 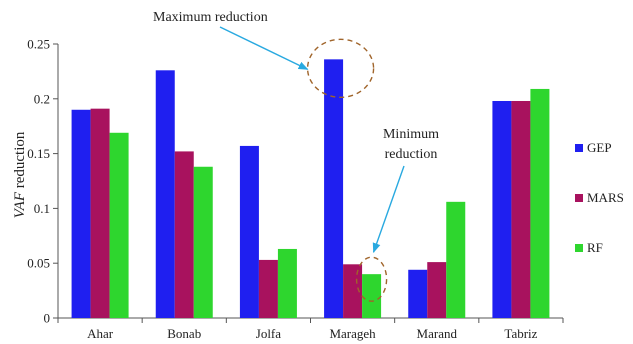 I want to click on y-tick-label: 0.2, so click(x=42, y=98).